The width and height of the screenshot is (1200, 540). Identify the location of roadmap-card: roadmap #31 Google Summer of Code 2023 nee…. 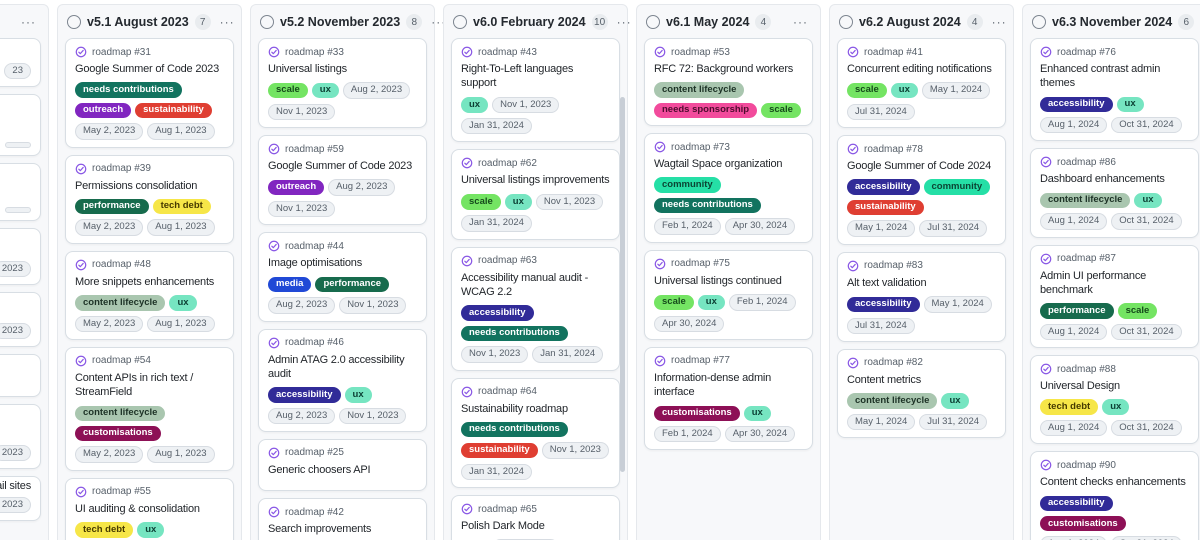
(149, 93).